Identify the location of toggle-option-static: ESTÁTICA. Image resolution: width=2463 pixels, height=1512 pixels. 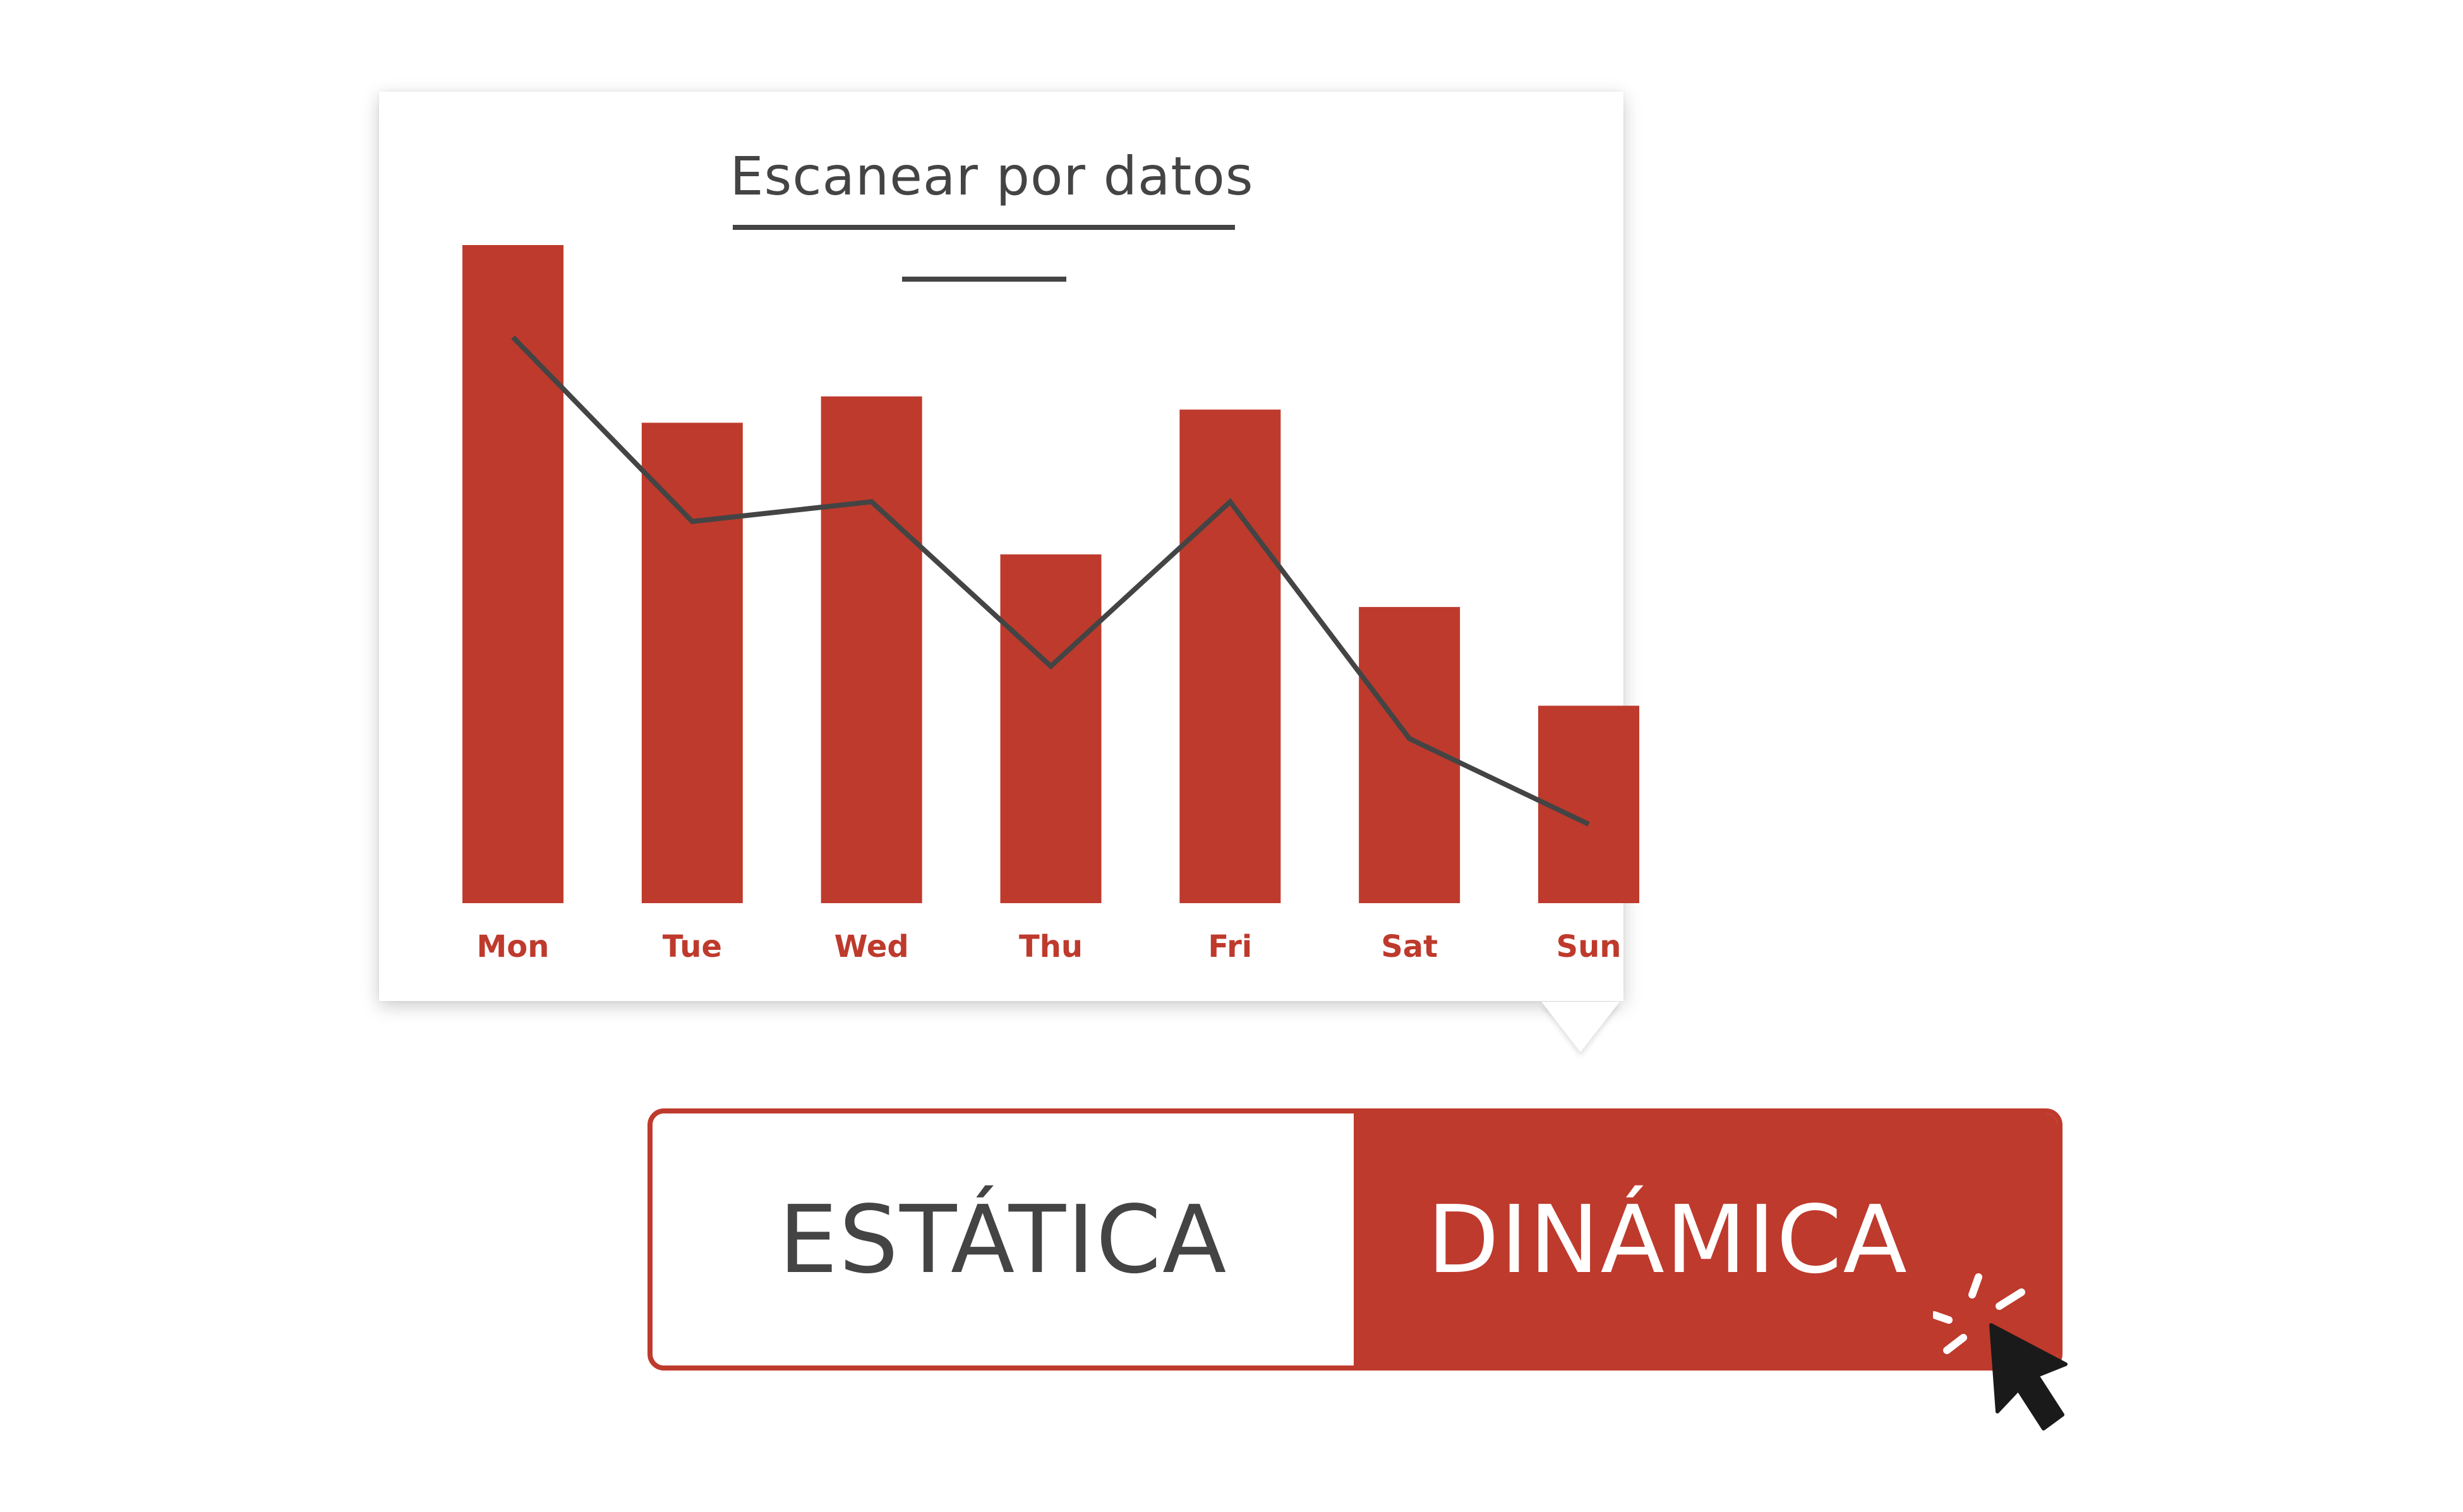
(1003, 1239).